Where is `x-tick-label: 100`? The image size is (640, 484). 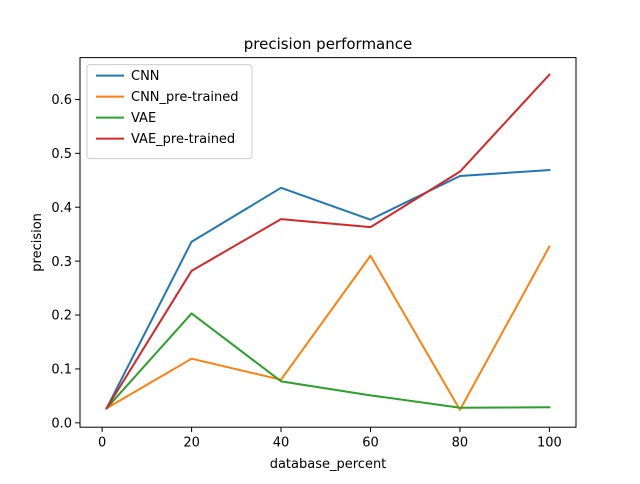
x-tick-label: 100 is located at coordinates (549, 443).